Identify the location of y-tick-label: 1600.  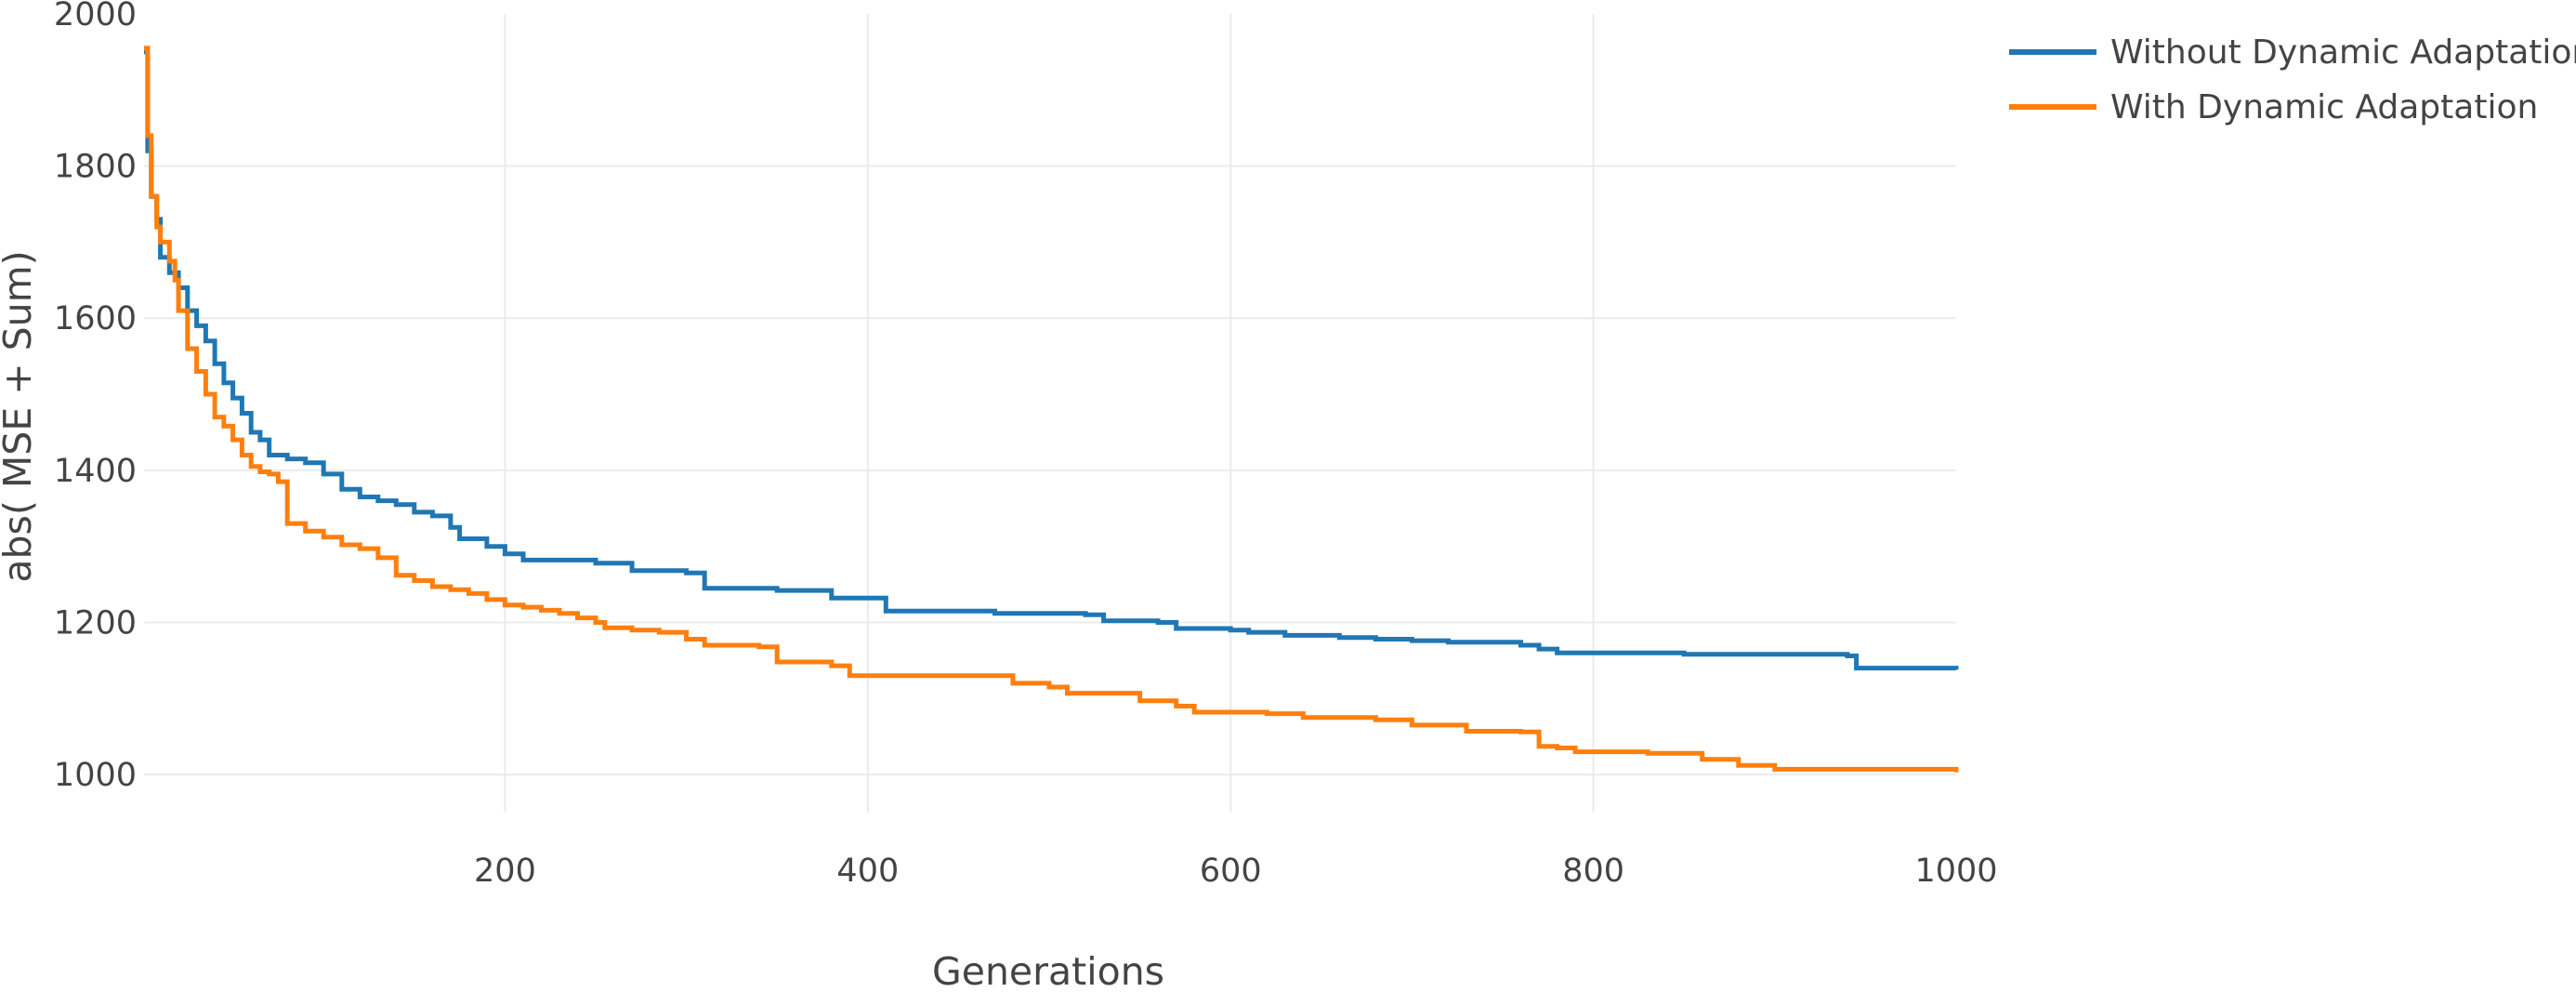
(95, 318).